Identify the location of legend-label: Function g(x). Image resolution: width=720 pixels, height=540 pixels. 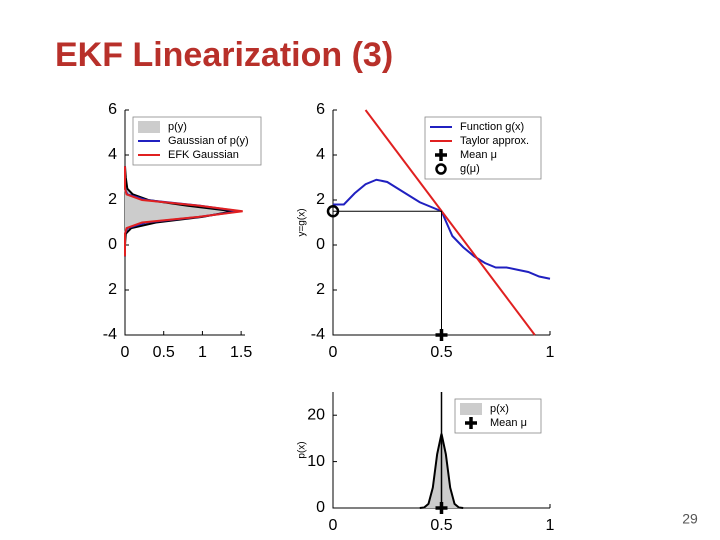
(492, 127).